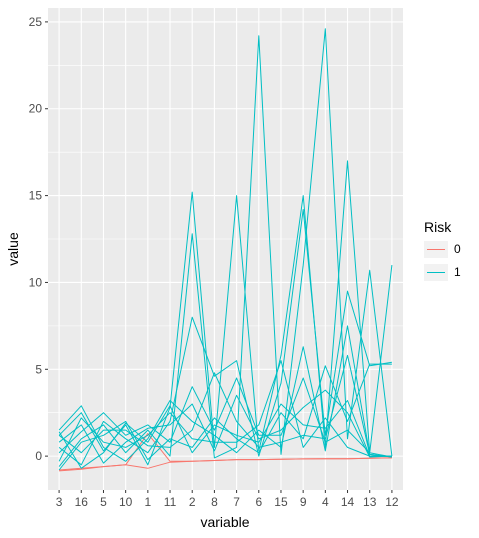  I want to click on x-tick-label: 16, so click(82, 502).